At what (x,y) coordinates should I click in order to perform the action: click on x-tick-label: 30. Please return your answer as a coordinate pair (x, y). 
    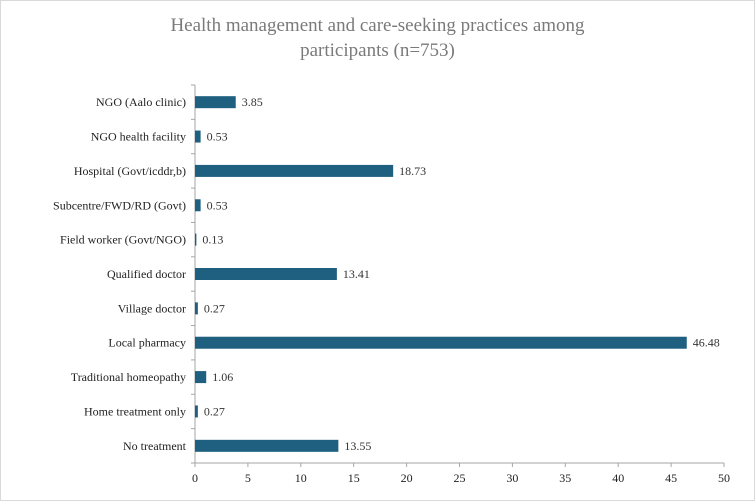
    Looking at the image, I should click on (512, 478).